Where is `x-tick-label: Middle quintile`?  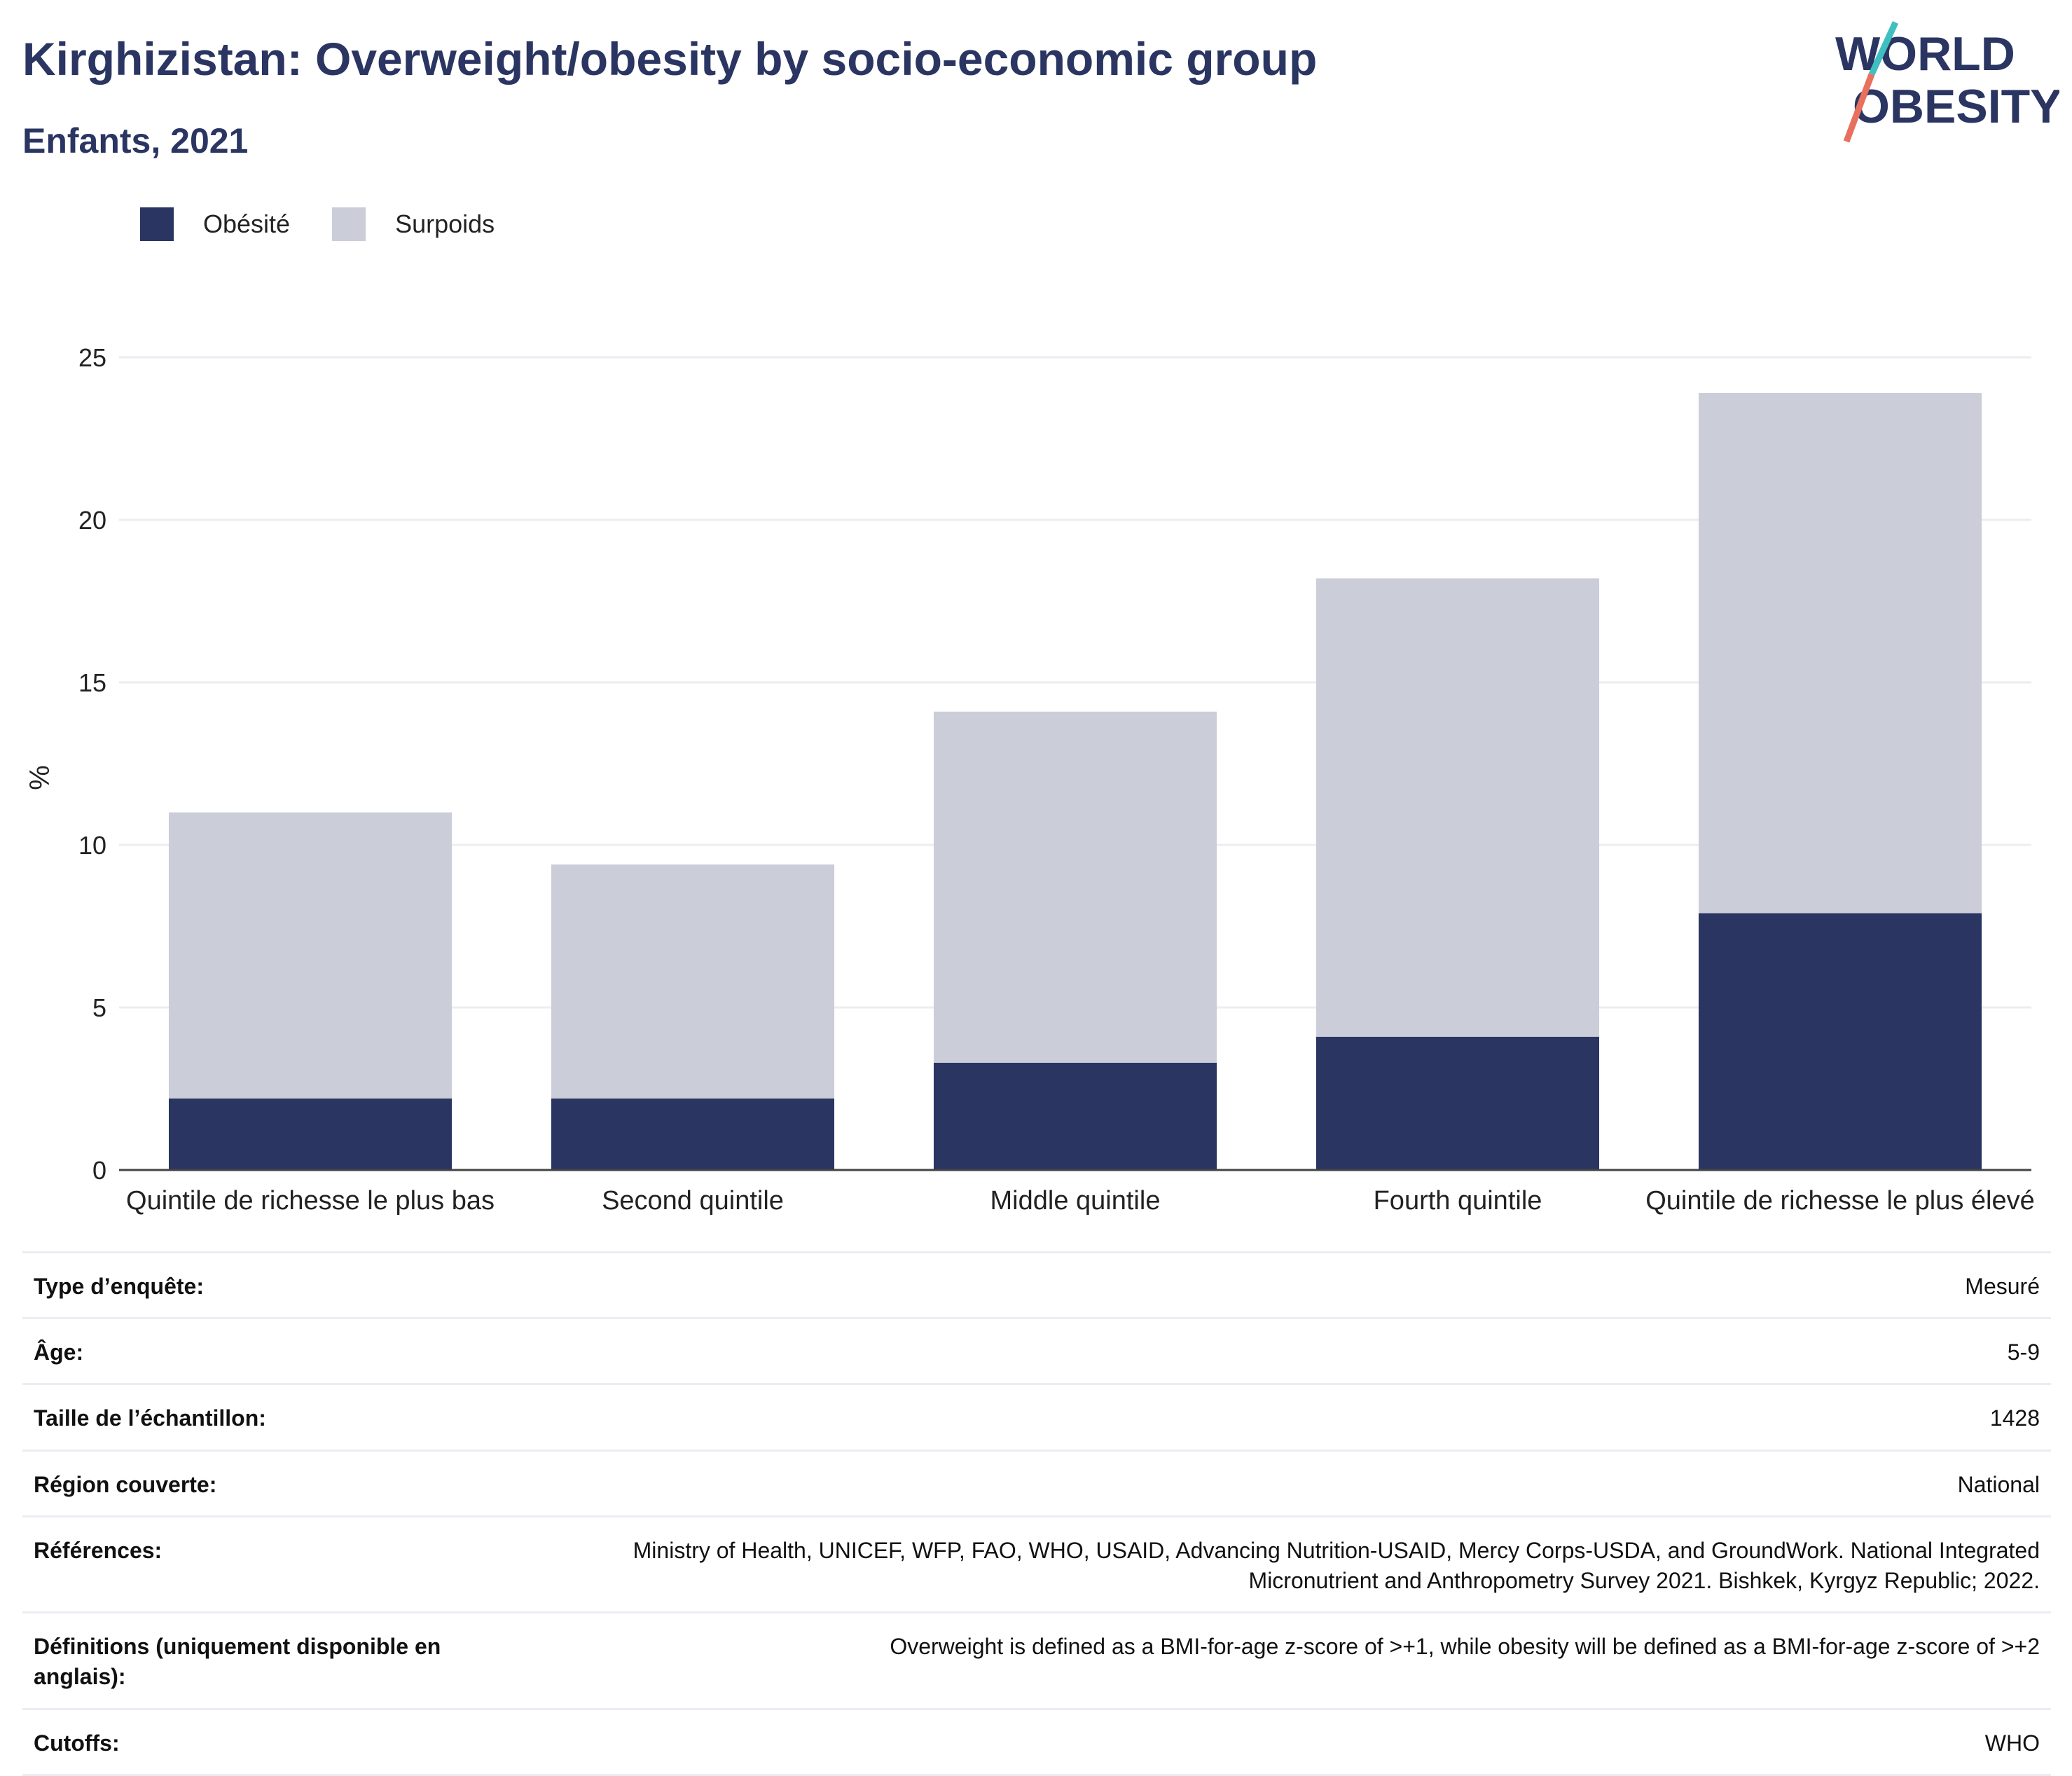 x-tick-label: Middle quintile is located at coordinates (1075, 1201).